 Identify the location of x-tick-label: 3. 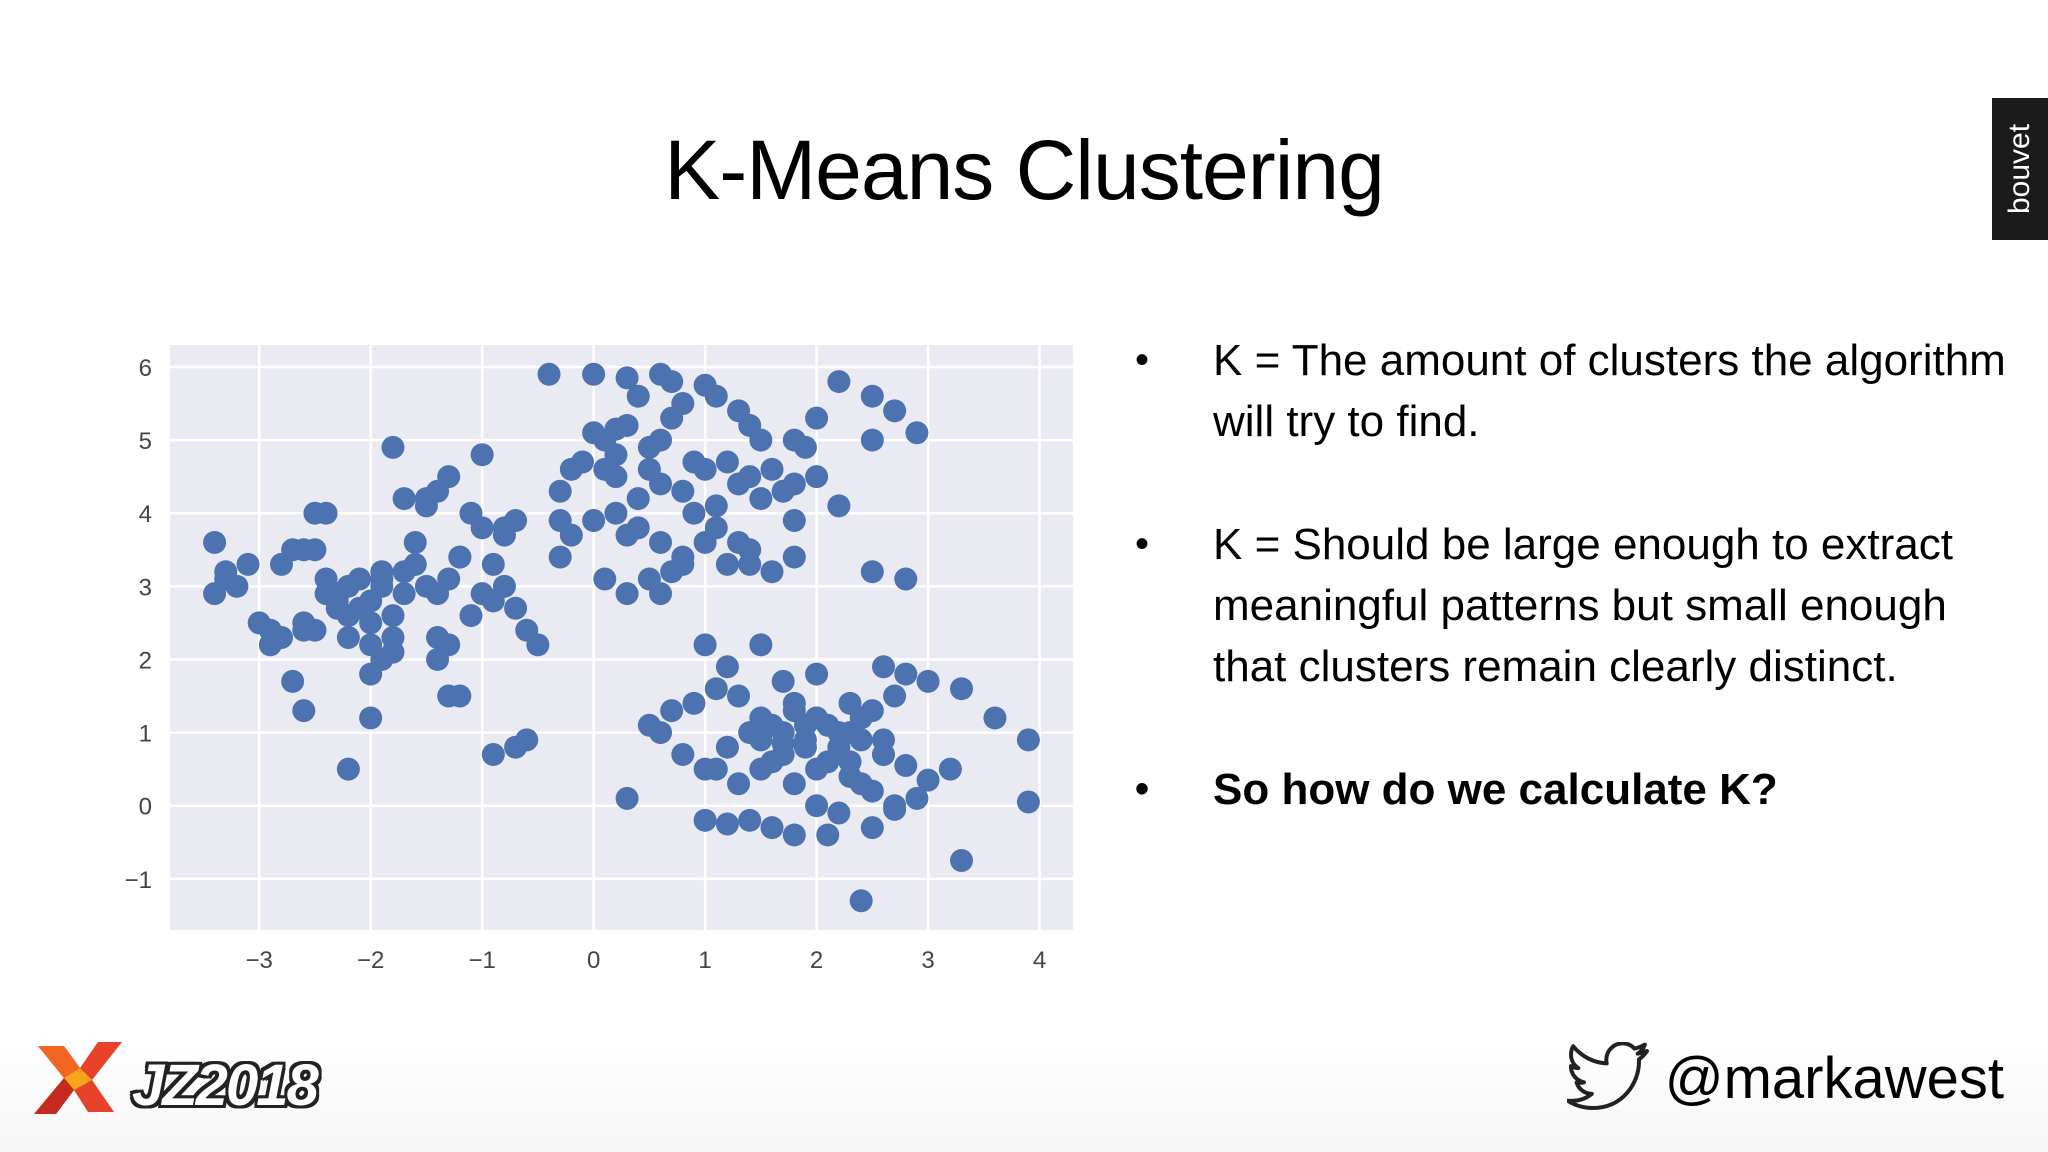
(927, 960).